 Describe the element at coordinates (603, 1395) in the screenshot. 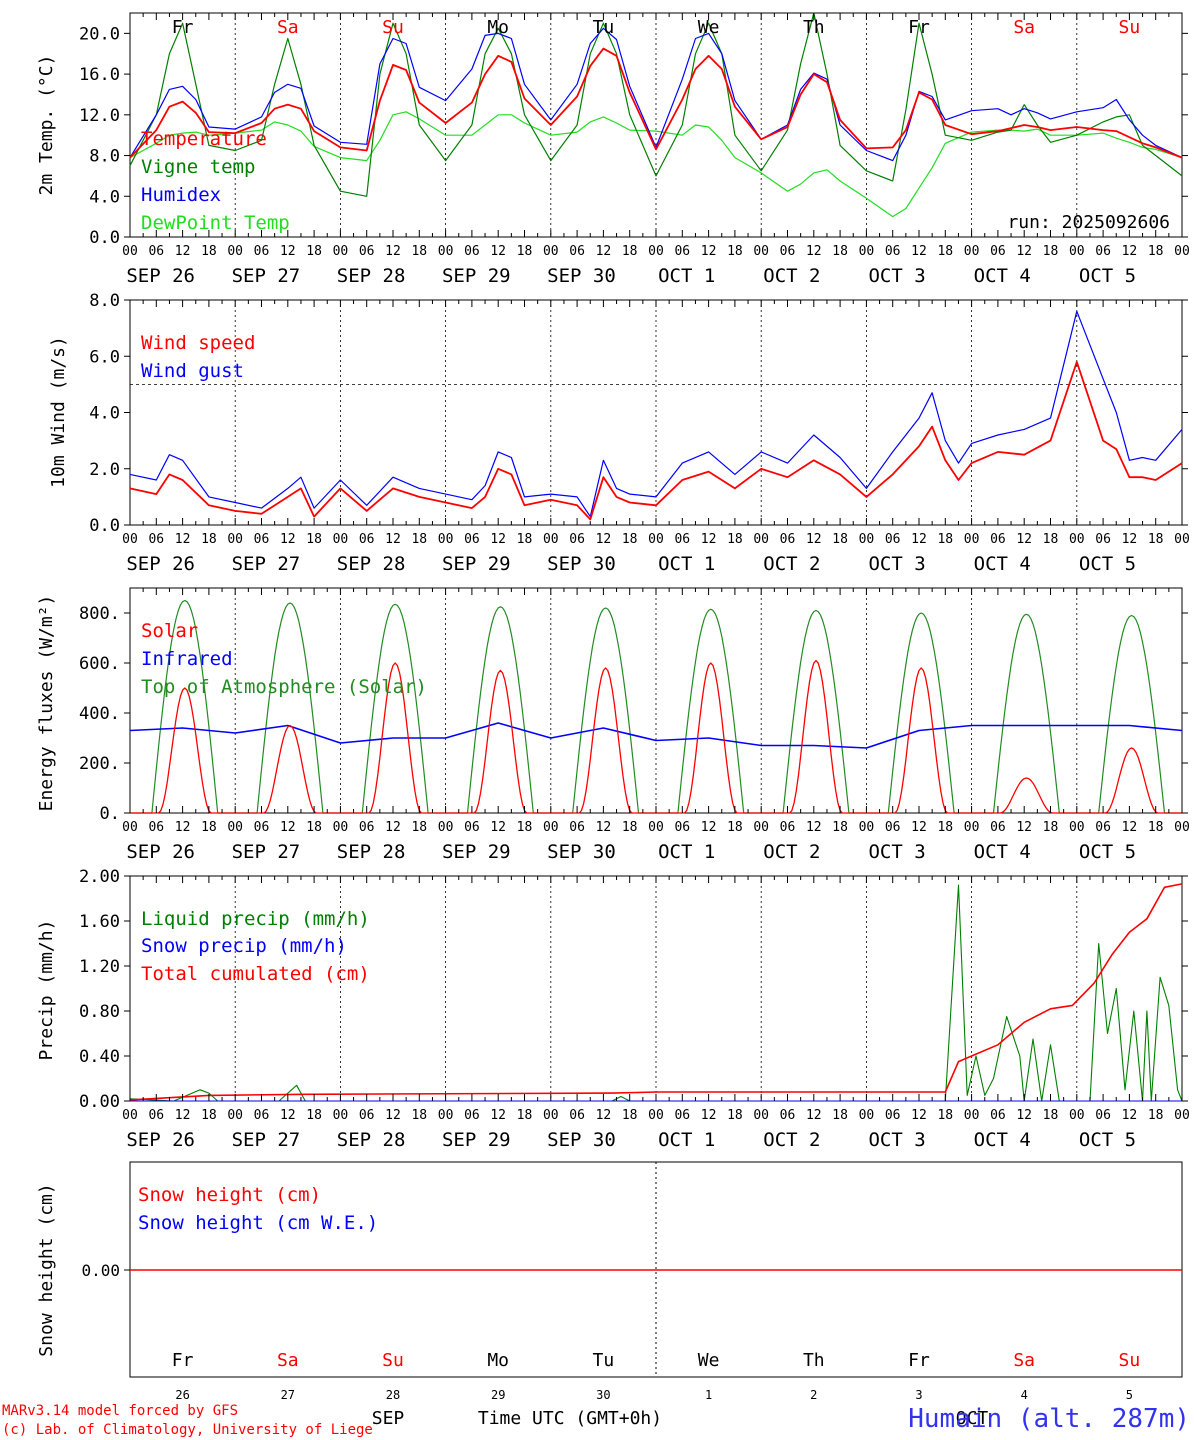

I see `snow-day-number: 30` at that location.